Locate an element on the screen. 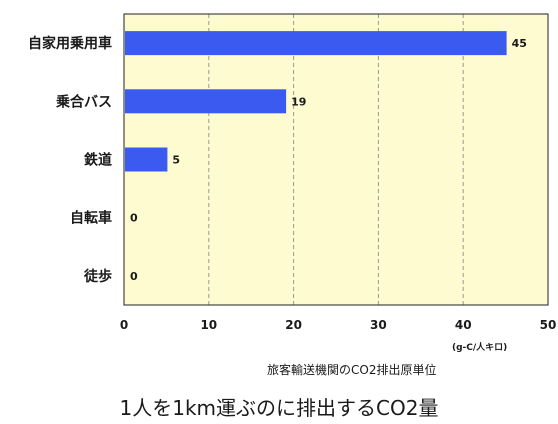  chart-title: 1人を1km運ぶのに排出するCO2量 is located at coordinates (279, 406).